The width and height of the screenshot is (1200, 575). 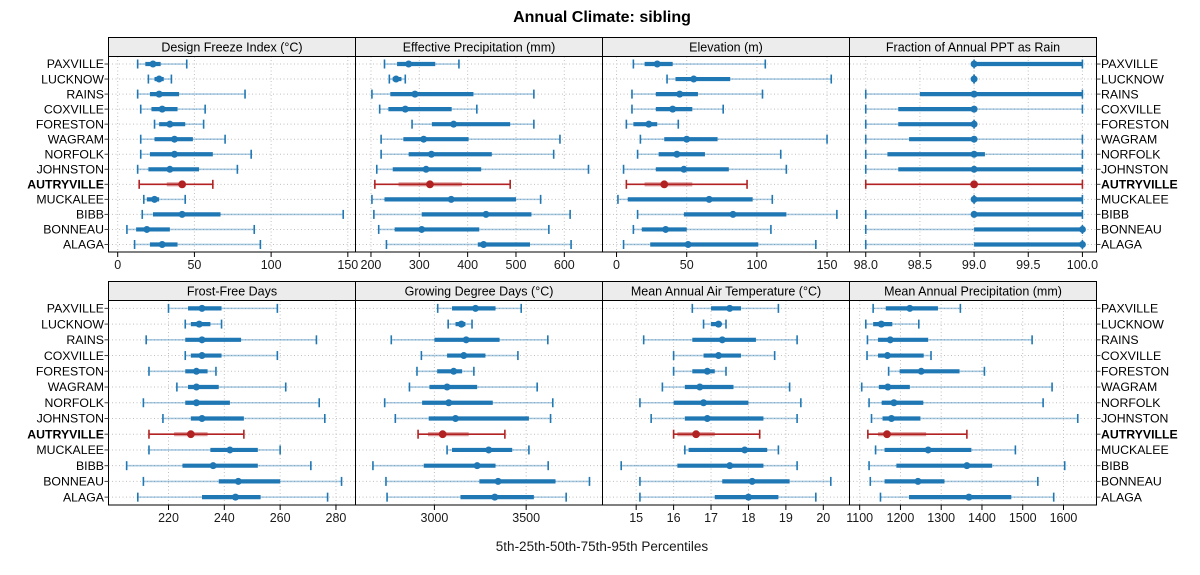 What do you see at coordinates (1132, 324) in the screenshot?
I see `site-label-right-lucknow: LUCKNOW` at bounding box center [1132, 324].